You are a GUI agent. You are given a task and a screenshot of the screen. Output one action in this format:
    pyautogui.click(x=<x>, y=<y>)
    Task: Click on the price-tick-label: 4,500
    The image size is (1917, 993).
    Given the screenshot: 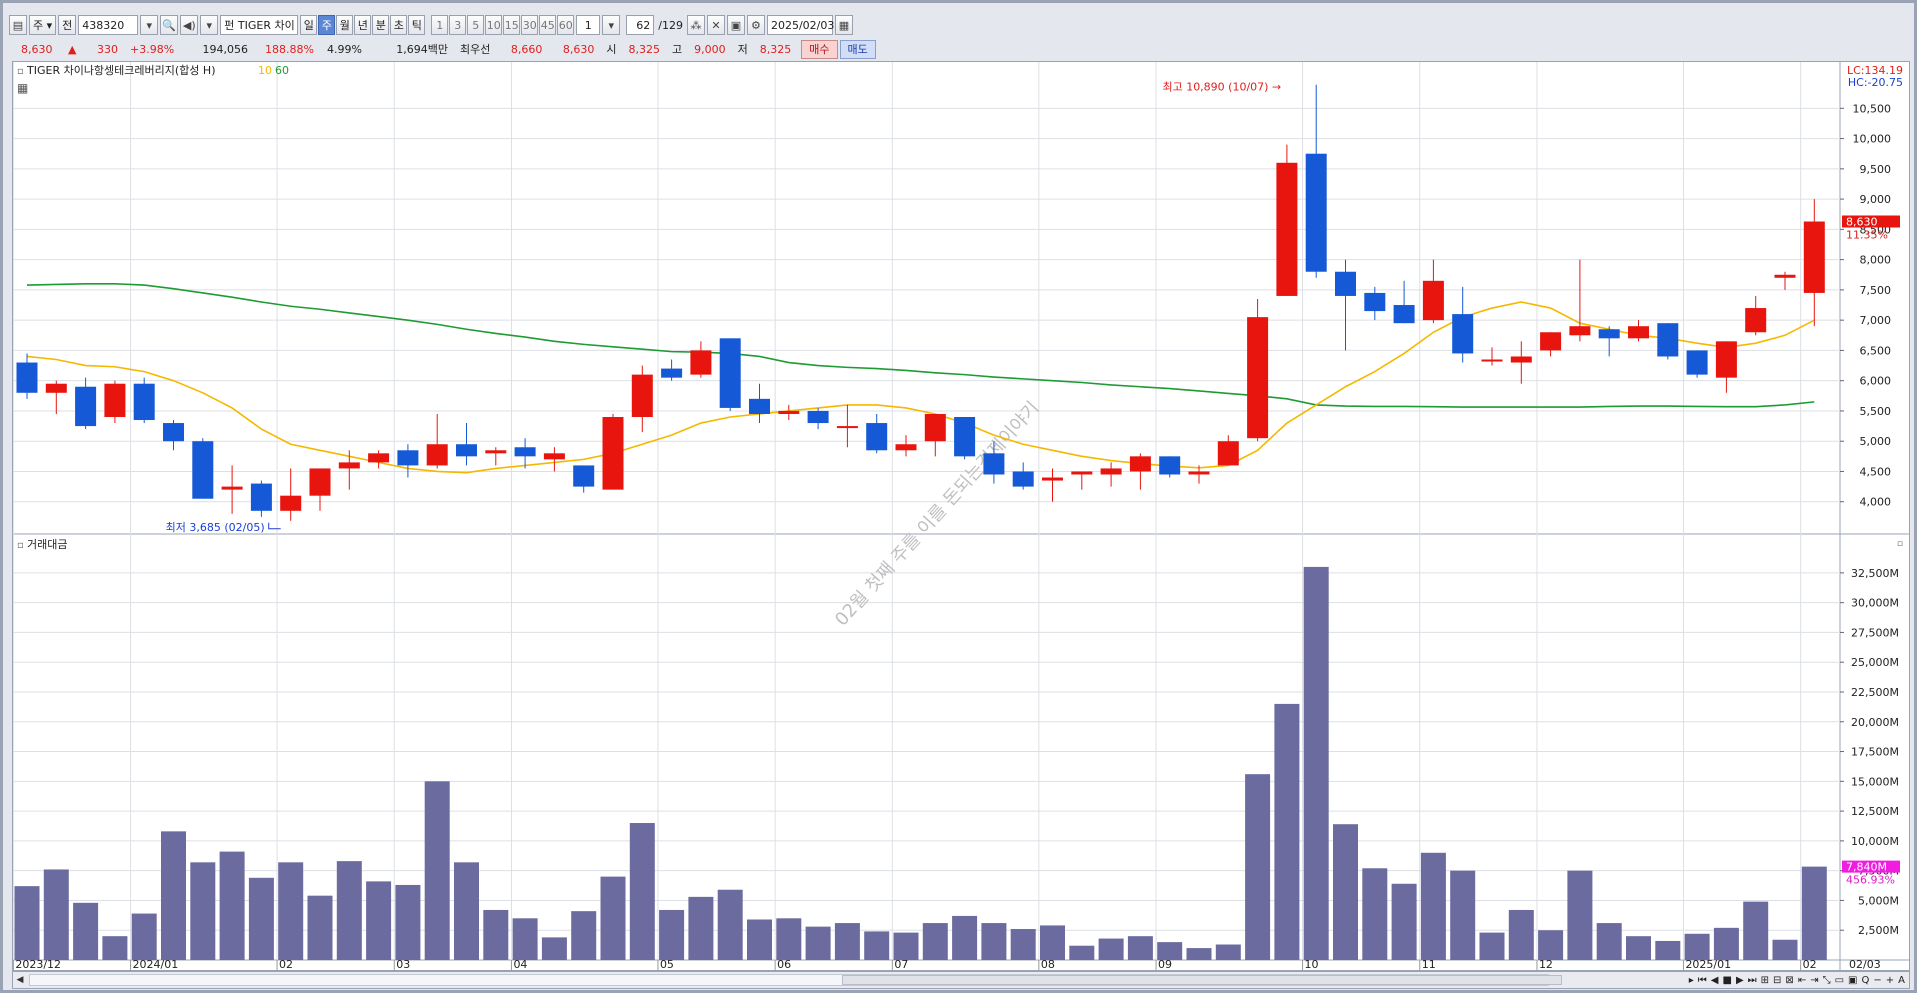 What is the action you would take?
    pyautogui.click(x=1876, y=471)
    